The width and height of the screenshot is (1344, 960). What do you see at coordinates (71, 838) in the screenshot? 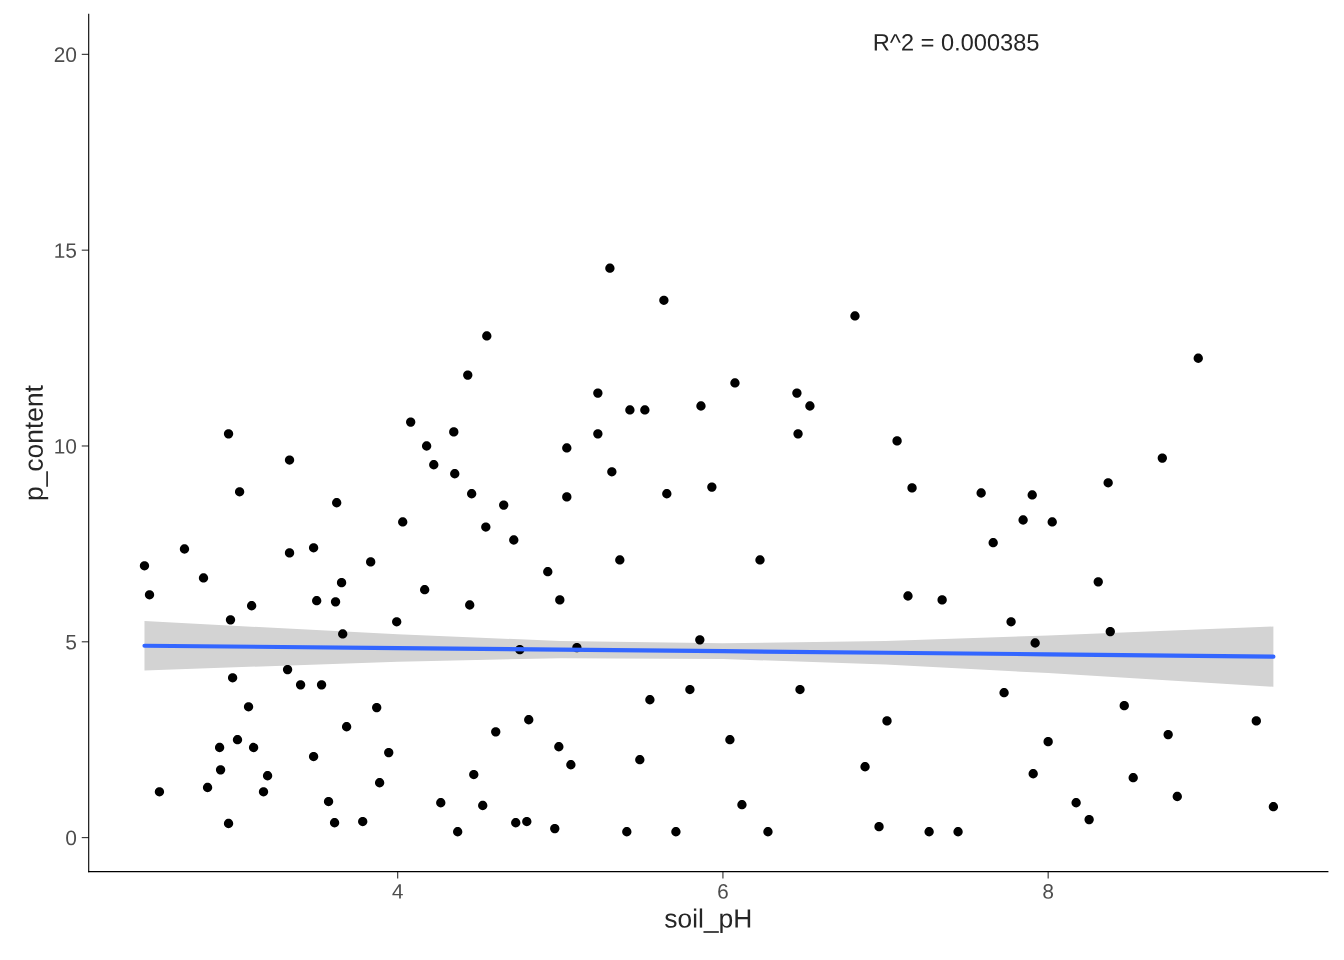
I see `y-tick-label: 0` at bounding box center [71, 838].